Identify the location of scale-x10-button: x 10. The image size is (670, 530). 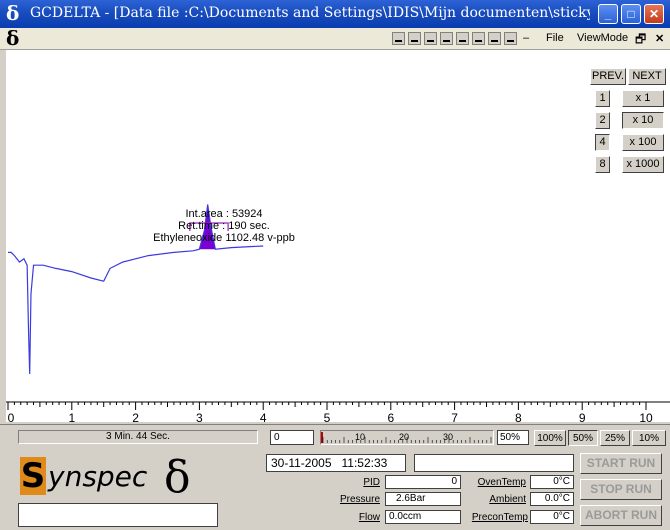
(643, 120).